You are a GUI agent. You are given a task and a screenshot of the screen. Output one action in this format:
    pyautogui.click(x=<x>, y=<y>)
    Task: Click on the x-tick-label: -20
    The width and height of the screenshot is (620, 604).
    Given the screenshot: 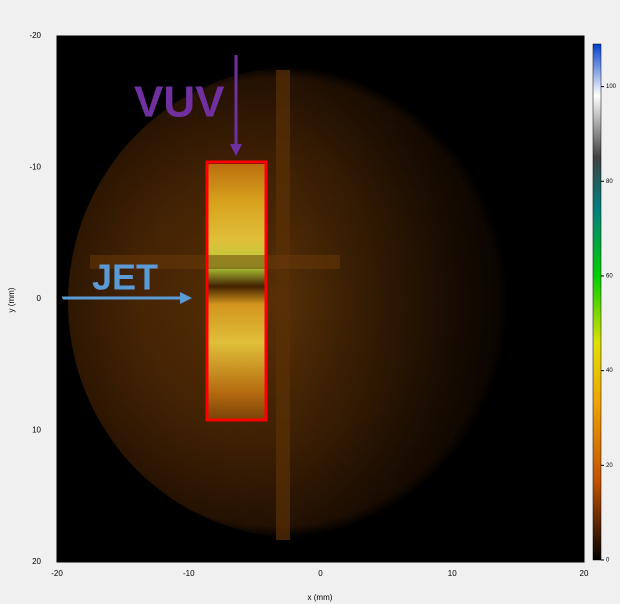 What is the action you would take?
    pyautogui.click(x=57, y=573)
    